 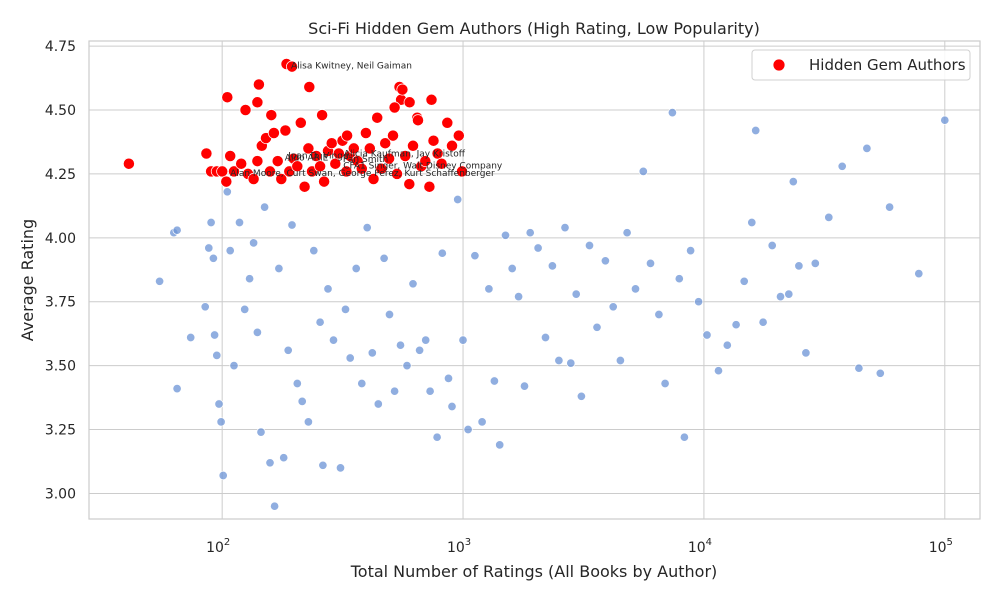 I want to click on y-tick-label: 3.75, so click(x=60, y=303).